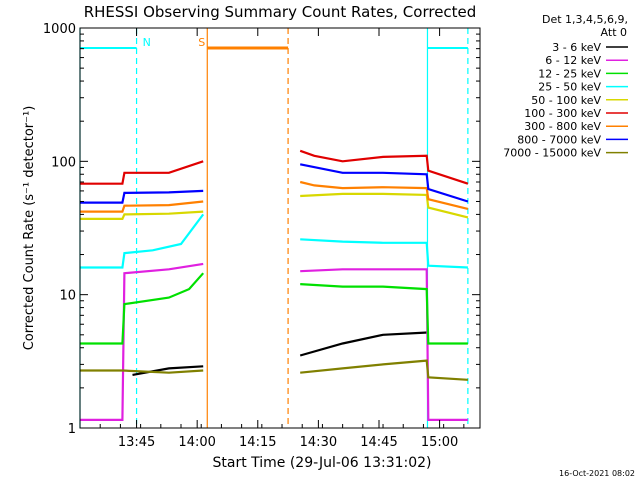  What do you see at coordinates (576, 47) in the screenshot?
I see `legend-entry-label: 3 - 6 keV` at bounding box center [576, 47].